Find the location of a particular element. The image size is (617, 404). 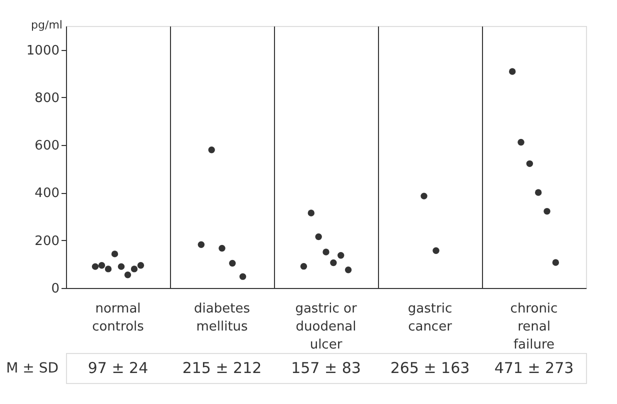

text: 97 ± 24 is located at coordinates (118, 368).